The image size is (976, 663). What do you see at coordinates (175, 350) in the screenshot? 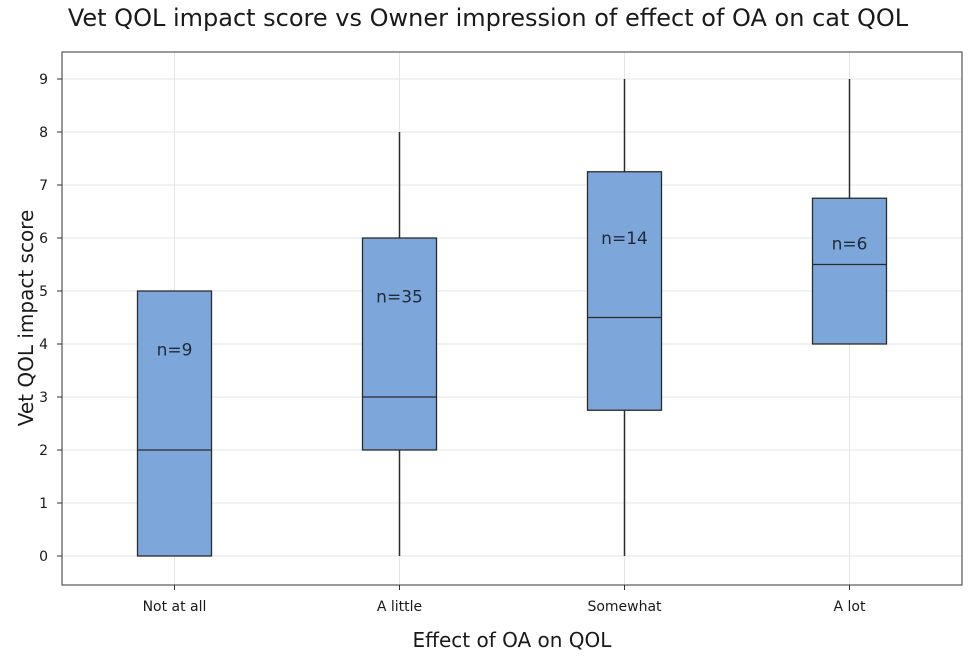
I see `n-label: n=9` at bounding box center [175, 350].